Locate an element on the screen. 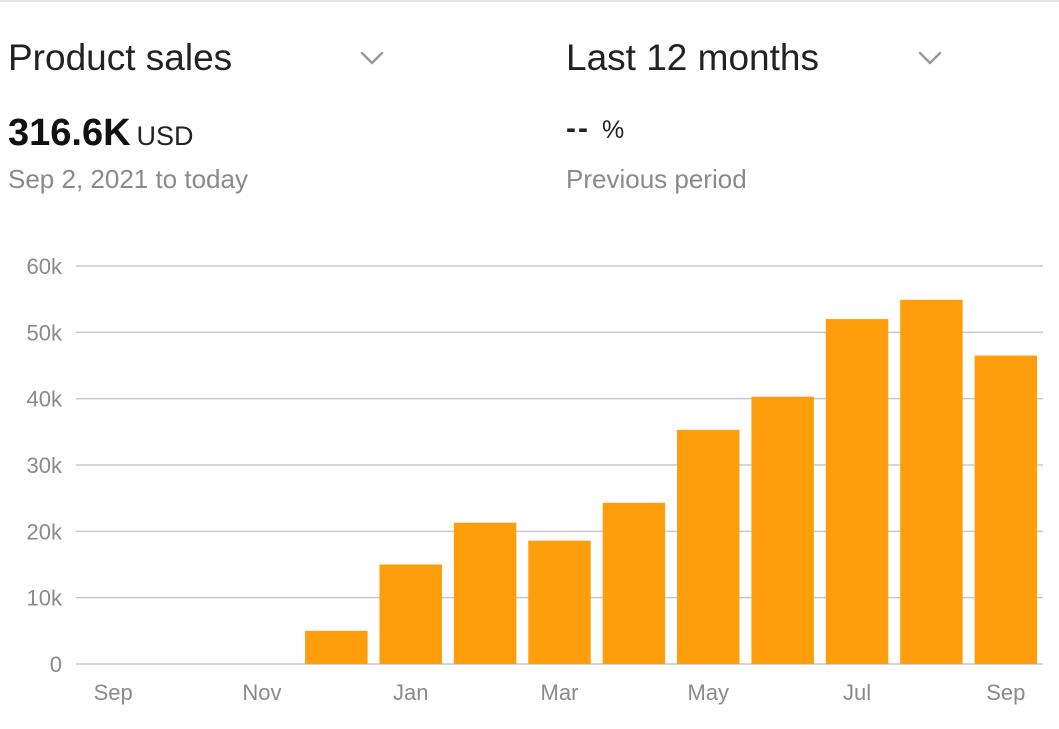 The image size is (1059, 729). x-tick-label: May is located at coordinates (708, 692).